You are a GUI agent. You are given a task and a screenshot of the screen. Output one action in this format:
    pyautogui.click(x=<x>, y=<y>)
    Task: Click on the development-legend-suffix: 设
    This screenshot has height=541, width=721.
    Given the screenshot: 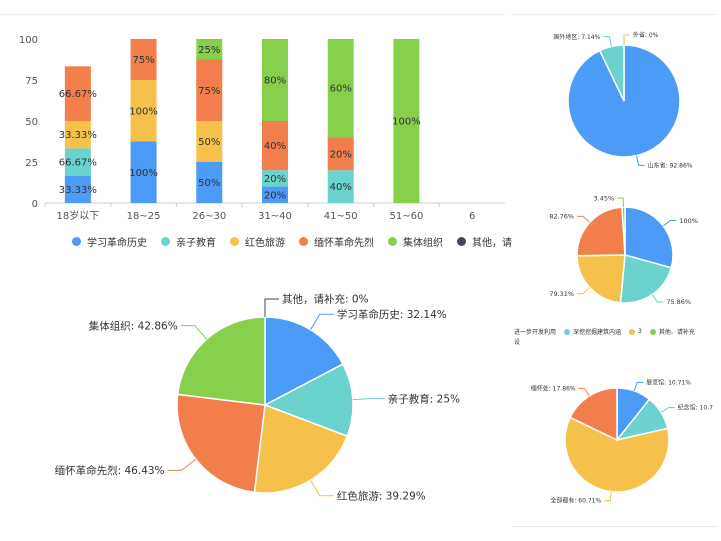 What is the action you would take?
    pyautogui.click(x=517, y=342)
    